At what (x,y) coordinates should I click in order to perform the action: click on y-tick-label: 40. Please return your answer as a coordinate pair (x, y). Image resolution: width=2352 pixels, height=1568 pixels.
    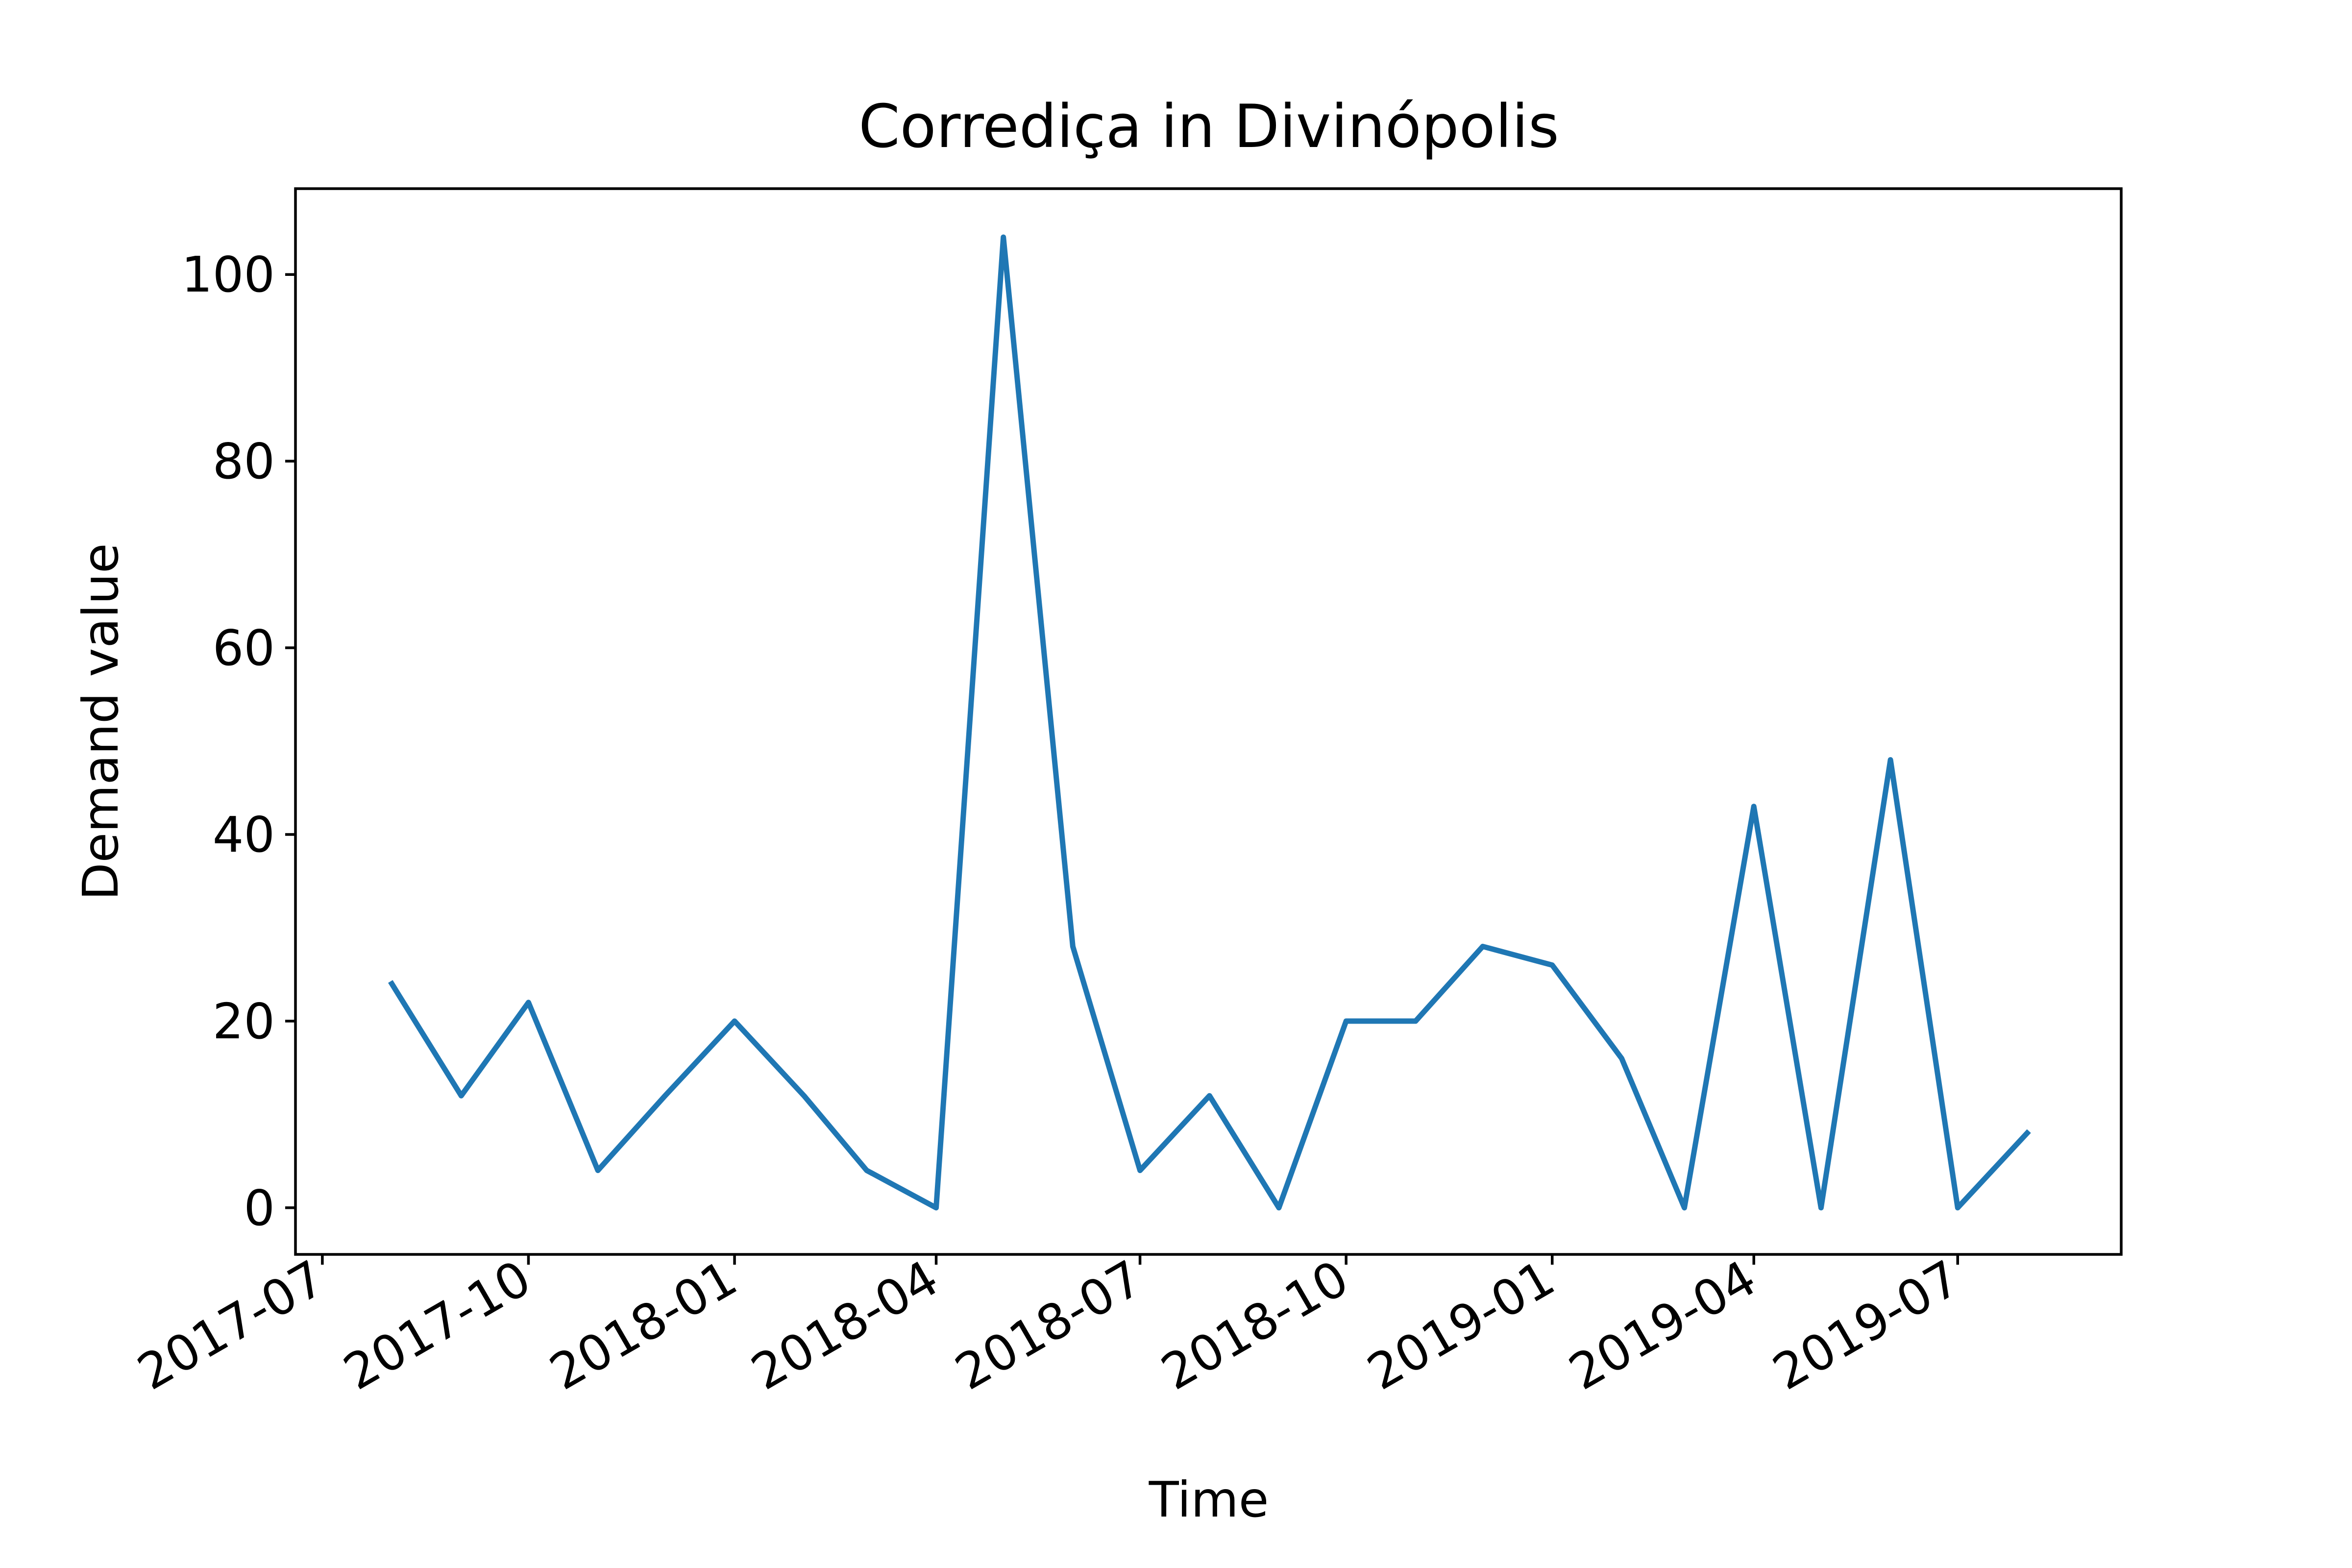
    Looking at the image, I should click on (244, 834).